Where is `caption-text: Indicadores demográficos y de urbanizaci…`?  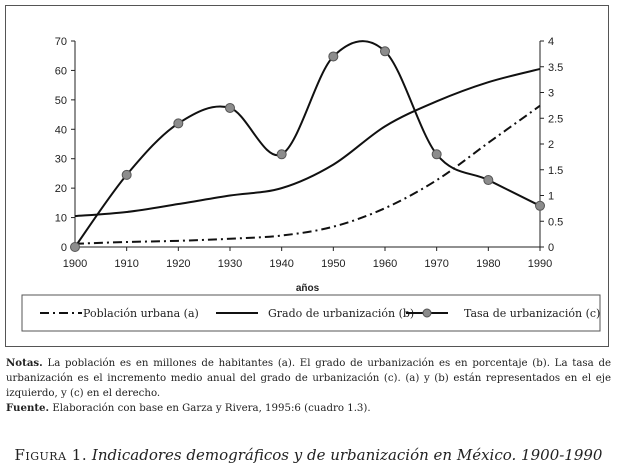 caption-text: Indicadores demográficos y de urbanizaci… is located at coordinates (347, 455).